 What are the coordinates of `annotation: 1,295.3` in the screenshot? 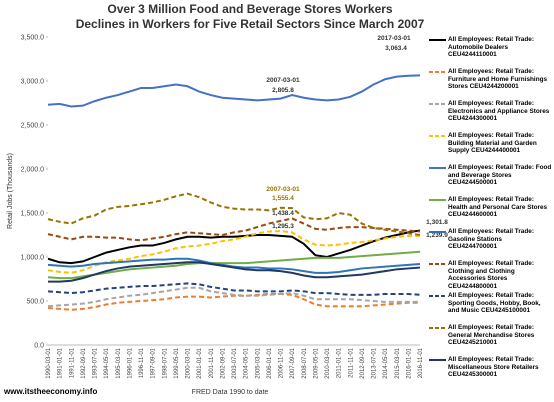 It's located at (283, 226).